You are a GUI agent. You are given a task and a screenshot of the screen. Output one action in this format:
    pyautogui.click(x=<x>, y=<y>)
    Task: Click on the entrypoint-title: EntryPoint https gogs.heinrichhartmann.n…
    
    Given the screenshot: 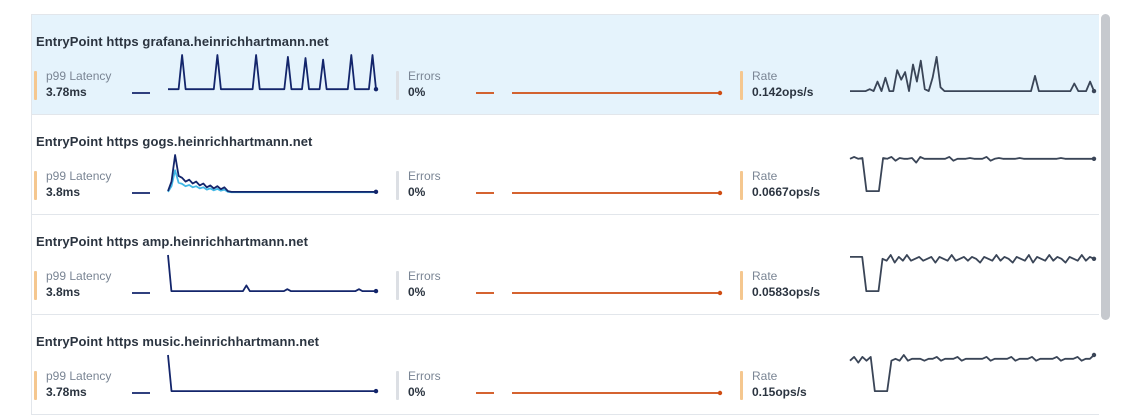 What is the action you would take?
    pyautogui.click(x=174, y=141)
    